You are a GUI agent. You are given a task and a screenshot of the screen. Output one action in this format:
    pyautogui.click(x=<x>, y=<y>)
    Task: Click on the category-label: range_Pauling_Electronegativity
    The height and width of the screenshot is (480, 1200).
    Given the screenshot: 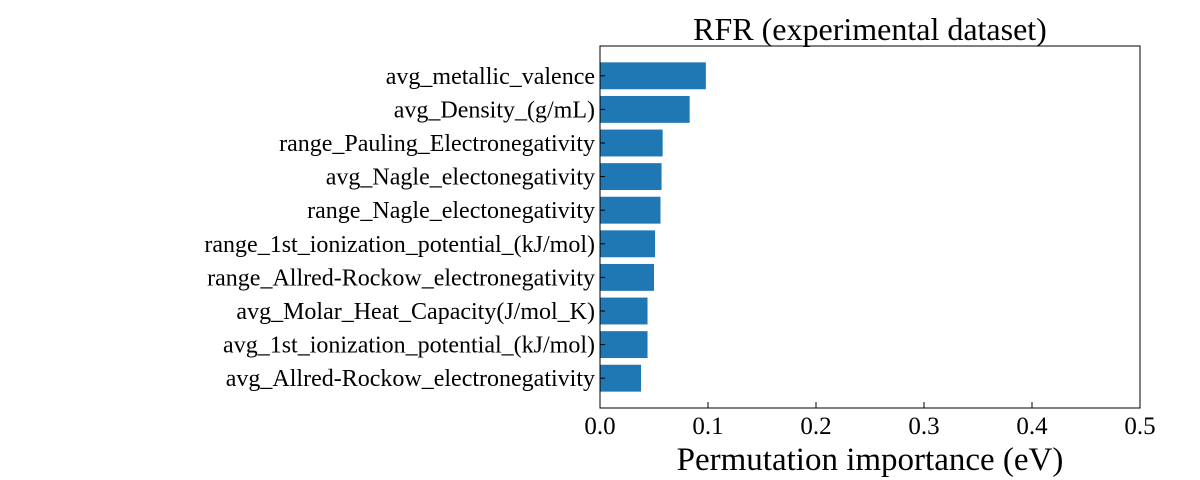 What is the action you would take?
    pyautogui.click(x=437, y=144)
    